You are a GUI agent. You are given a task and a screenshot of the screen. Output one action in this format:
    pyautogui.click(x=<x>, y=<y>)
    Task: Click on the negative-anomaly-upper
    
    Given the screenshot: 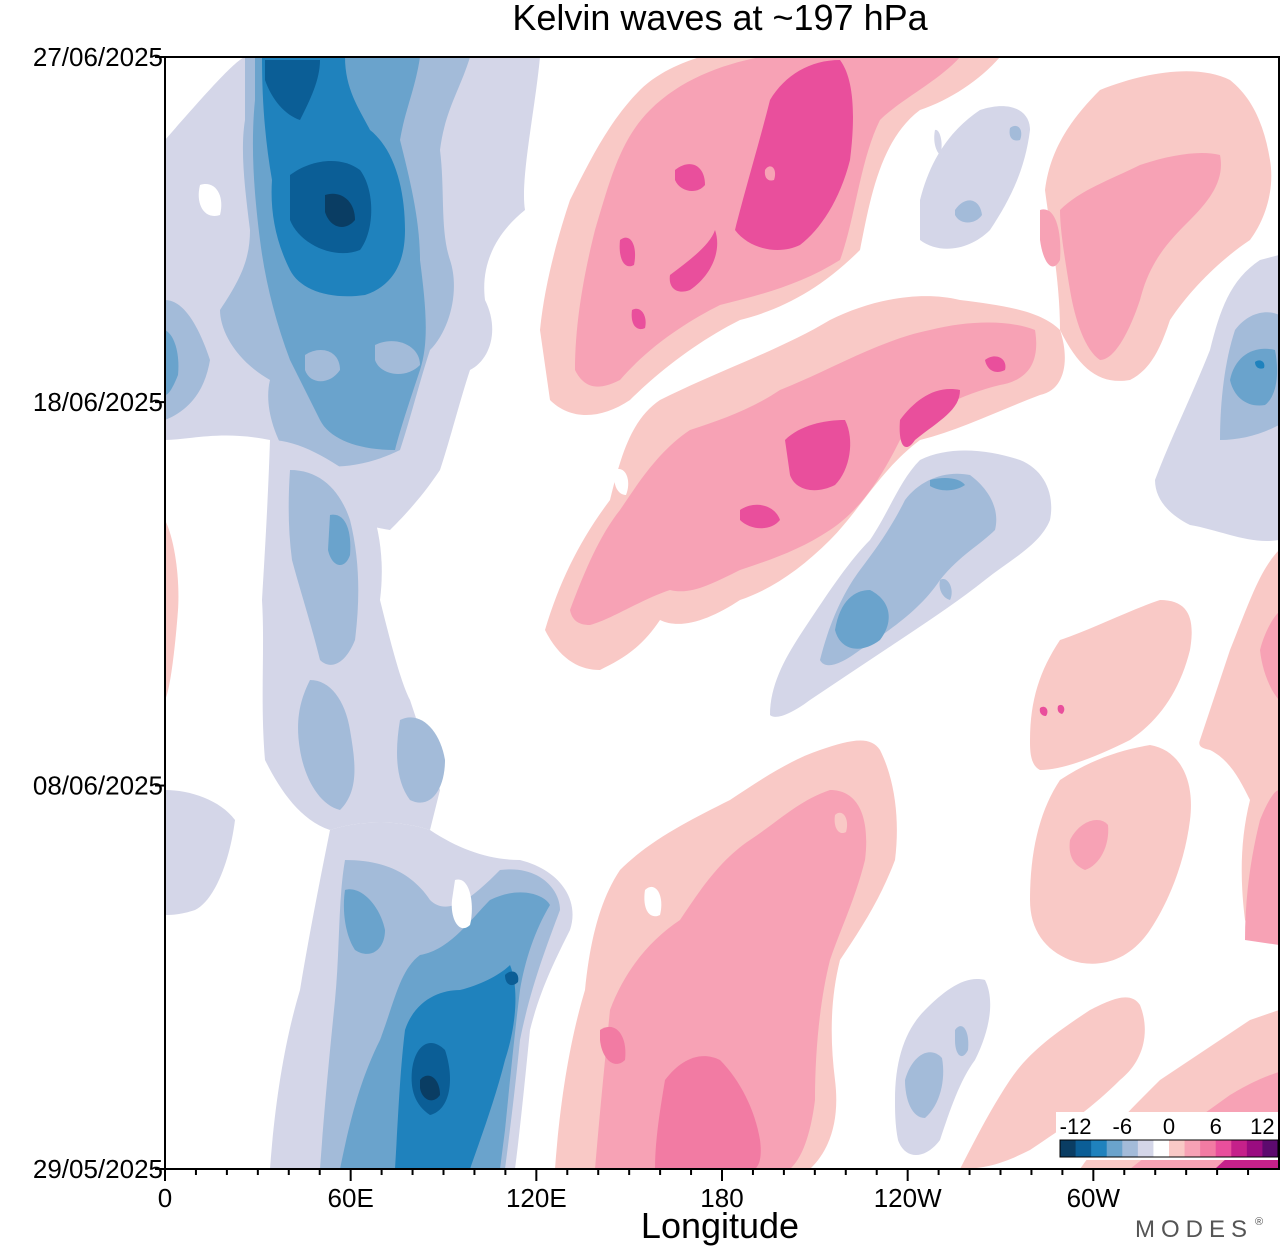 What is the action you would take?
    pyautogui.click(x=352, y=293)
    